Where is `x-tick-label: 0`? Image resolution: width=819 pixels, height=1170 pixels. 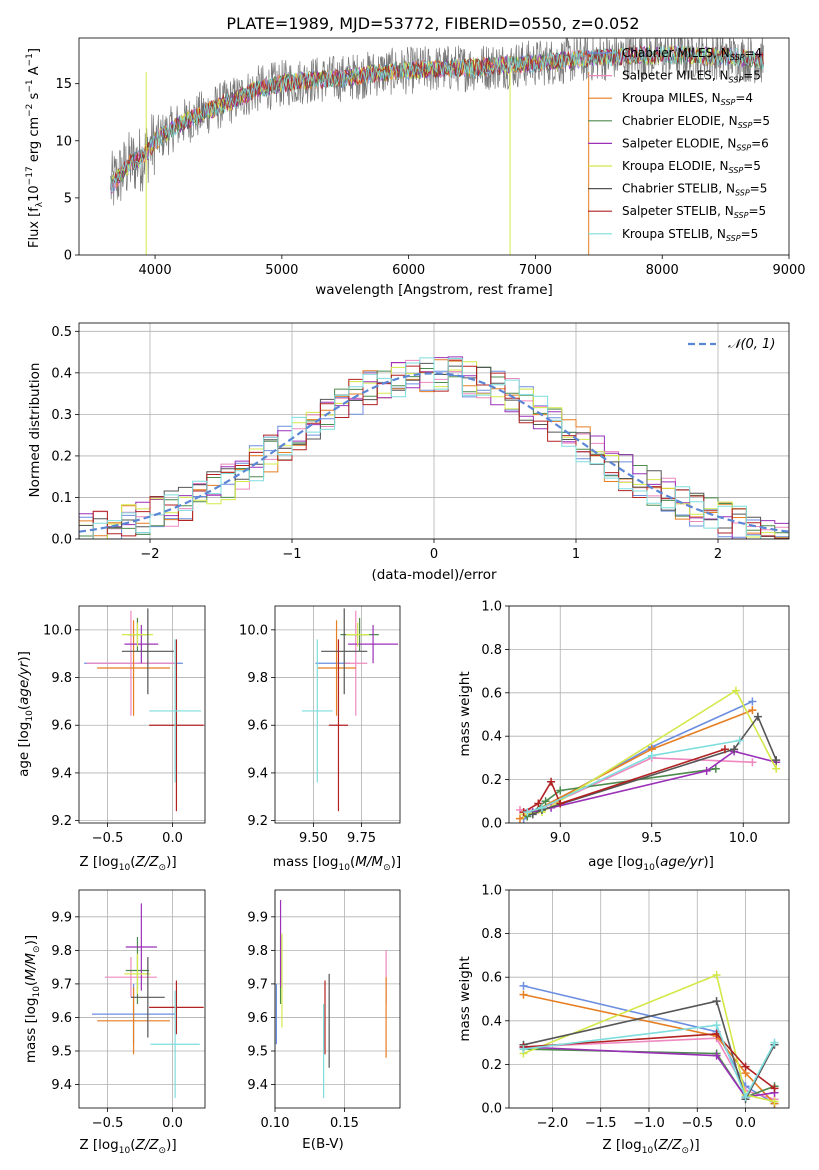
x-tick-label: 0 is located at coordinates (434, 554).